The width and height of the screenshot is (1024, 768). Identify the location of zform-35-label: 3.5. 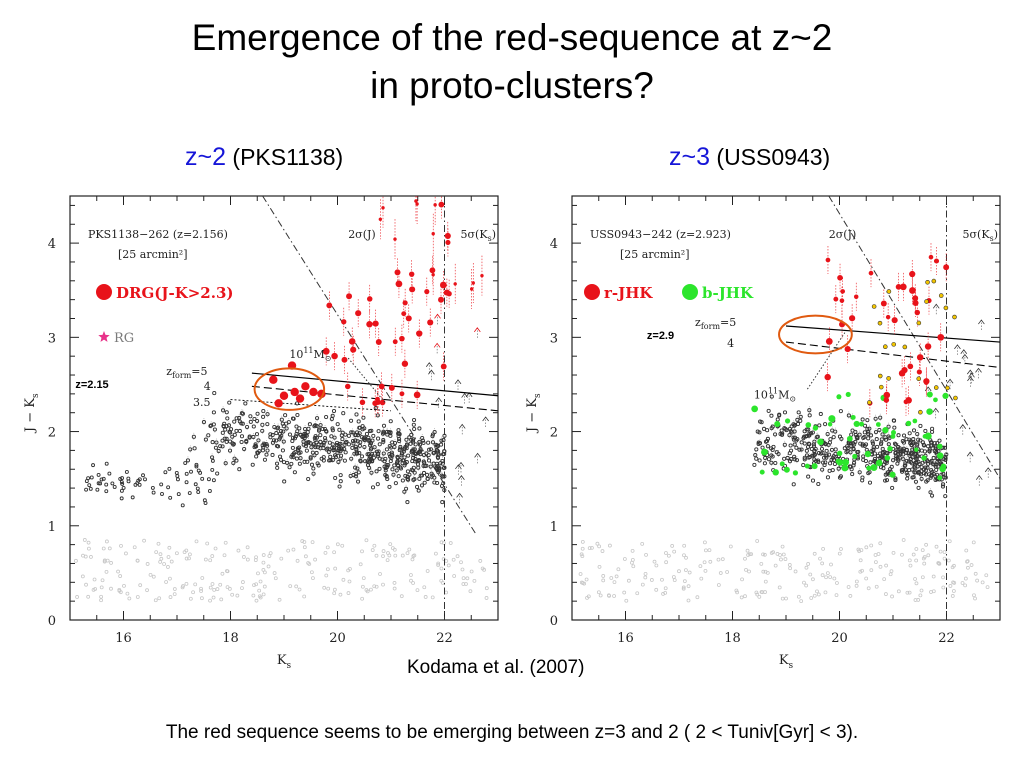
(202, 402).